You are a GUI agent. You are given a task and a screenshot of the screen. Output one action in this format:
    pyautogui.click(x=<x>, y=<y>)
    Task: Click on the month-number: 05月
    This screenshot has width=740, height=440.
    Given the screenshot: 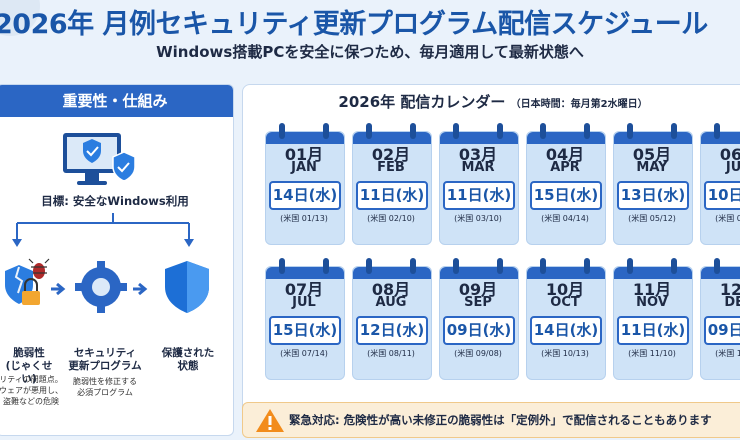 What is the action you would take?
    pyautogui.click(x=652, y=154)
    